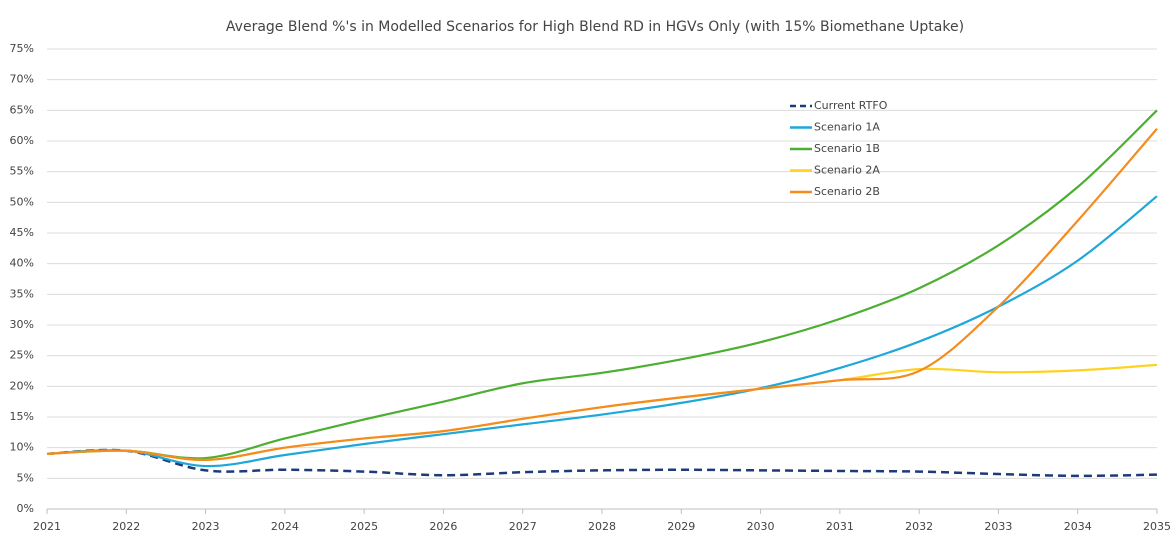 This screenshot has width=1171, height=540. Describe the element at coordinates (126, 526) in the screenshot. I see `x-tick-label: 2022` at that location.